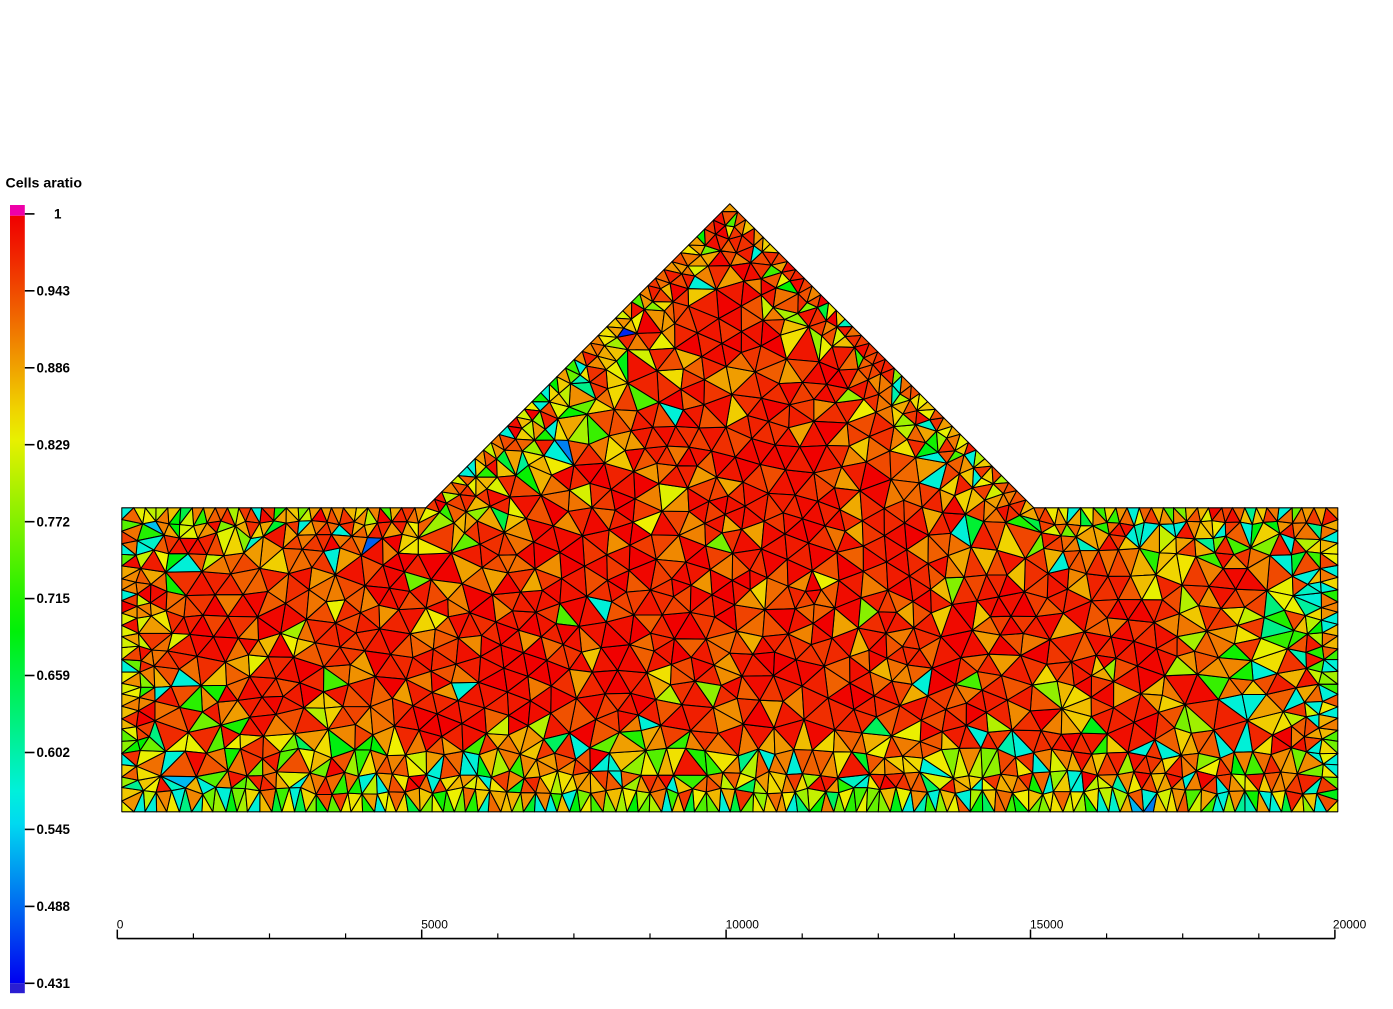  Describe the element at coordinates (54, 829) in the screenshot. I see `svg-text: 0.545` at that location.